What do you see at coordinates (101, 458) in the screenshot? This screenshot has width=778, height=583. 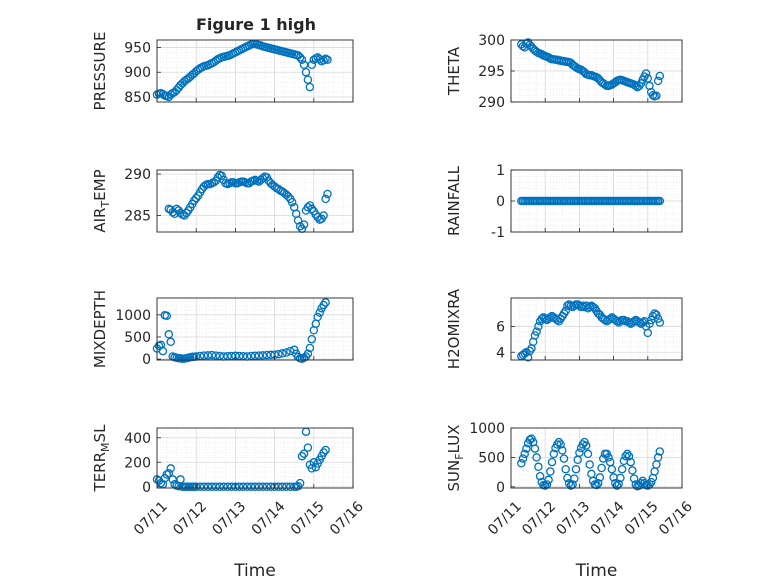 I see `y-axis-label: TERRMSL` at bounding box center [101, 458].